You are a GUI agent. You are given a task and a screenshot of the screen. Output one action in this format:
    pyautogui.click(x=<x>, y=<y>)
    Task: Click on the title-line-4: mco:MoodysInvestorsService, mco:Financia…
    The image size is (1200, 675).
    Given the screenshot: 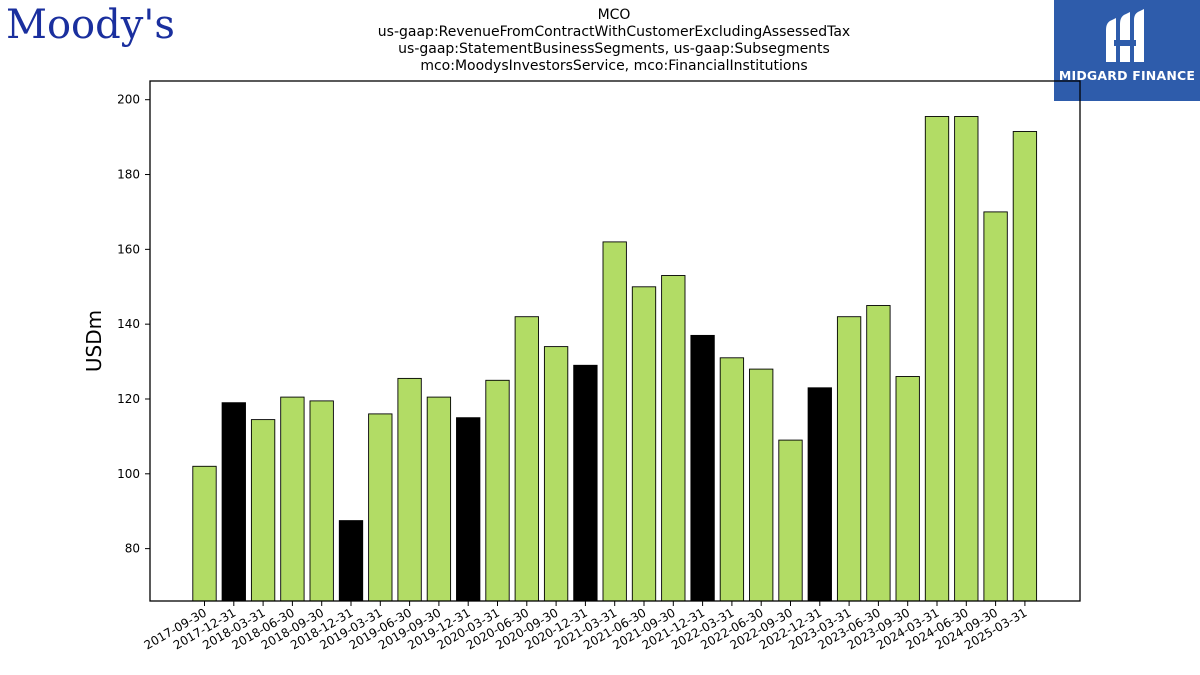 What is the action you would take?
    pyautogui.click(x=614, y=66)
    